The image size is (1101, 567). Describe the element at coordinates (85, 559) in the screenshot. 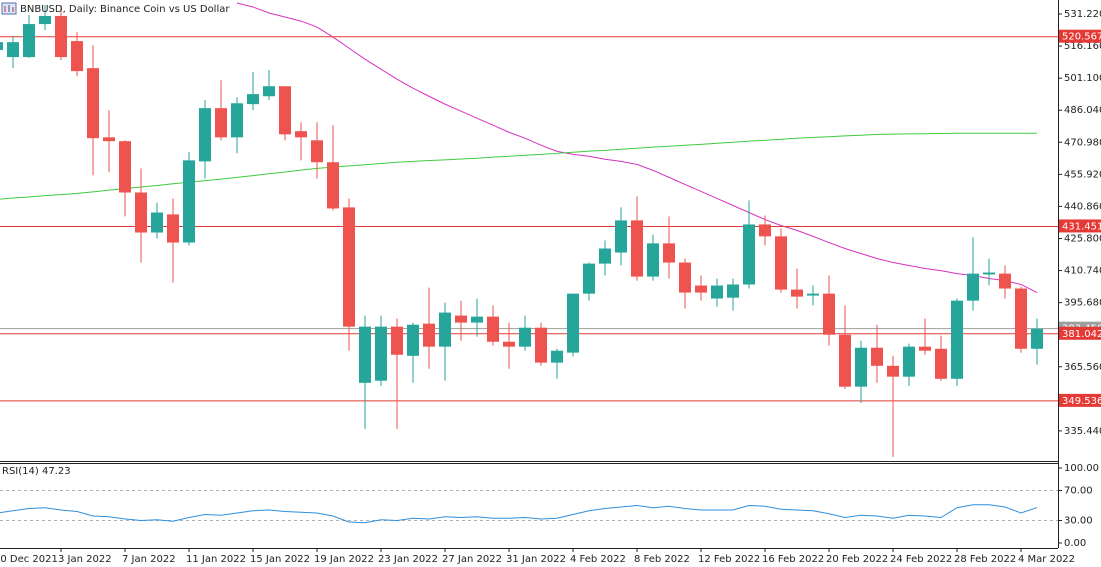

I see `x-tick-label: 3 Jan 2022` at that location.